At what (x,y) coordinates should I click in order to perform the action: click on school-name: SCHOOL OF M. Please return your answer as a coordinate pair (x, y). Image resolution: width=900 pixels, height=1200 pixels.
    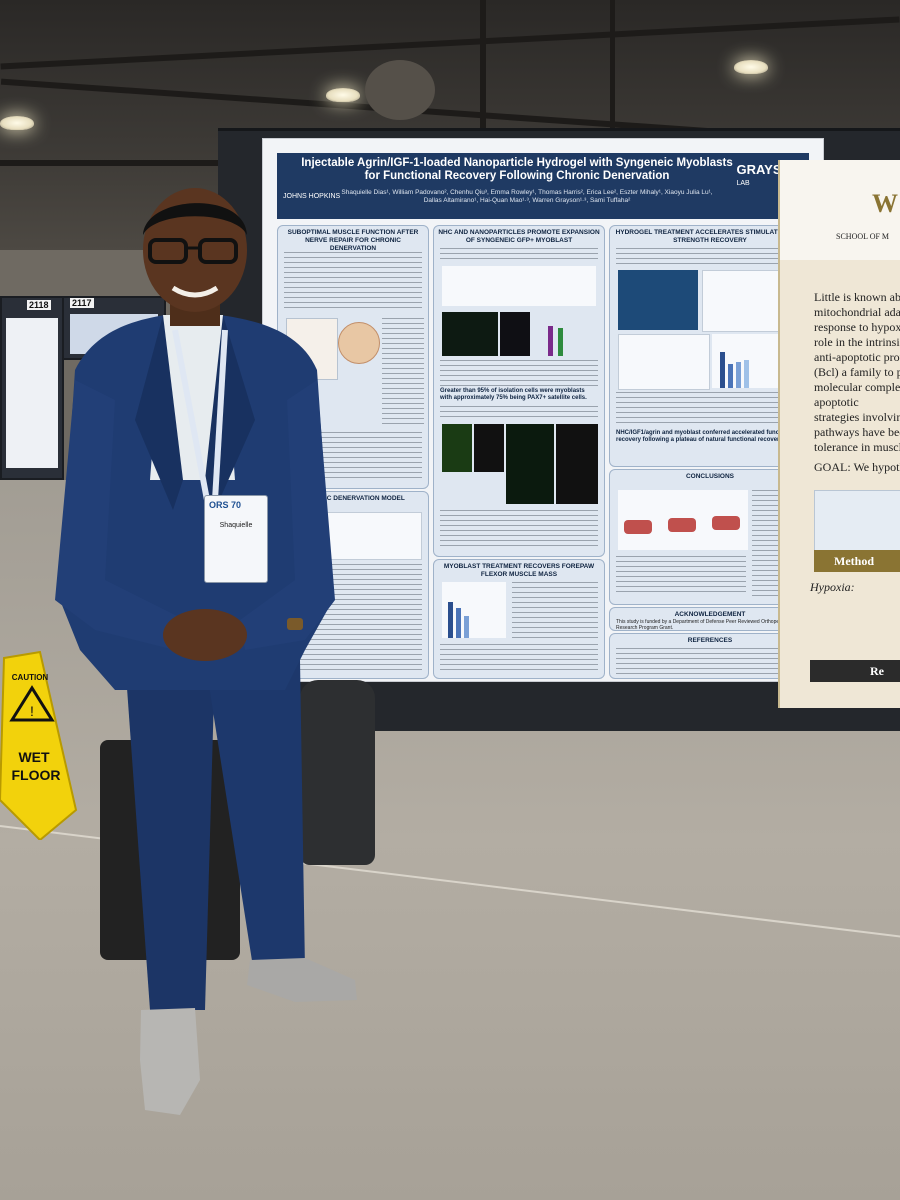
    Looking at the image, I should click on (863, 236).